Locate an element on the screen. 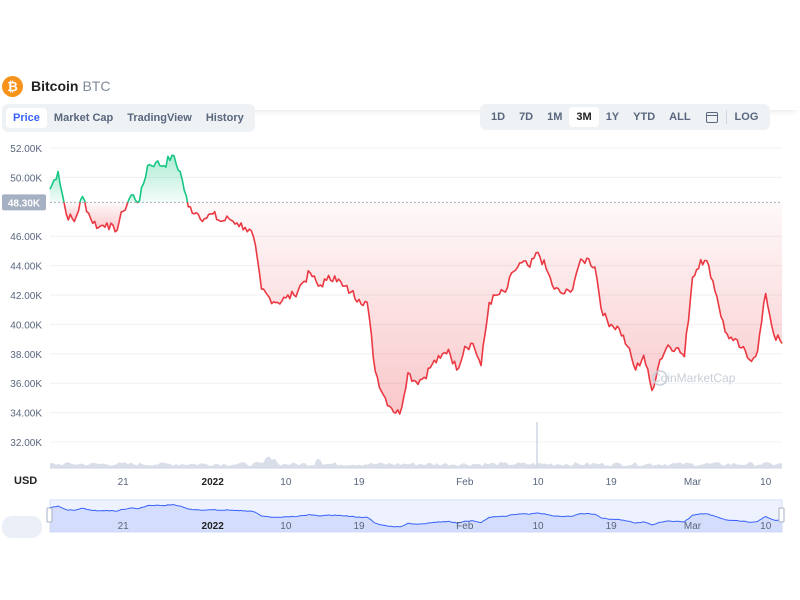  baseline-badge is located at coordinates (24, 202).